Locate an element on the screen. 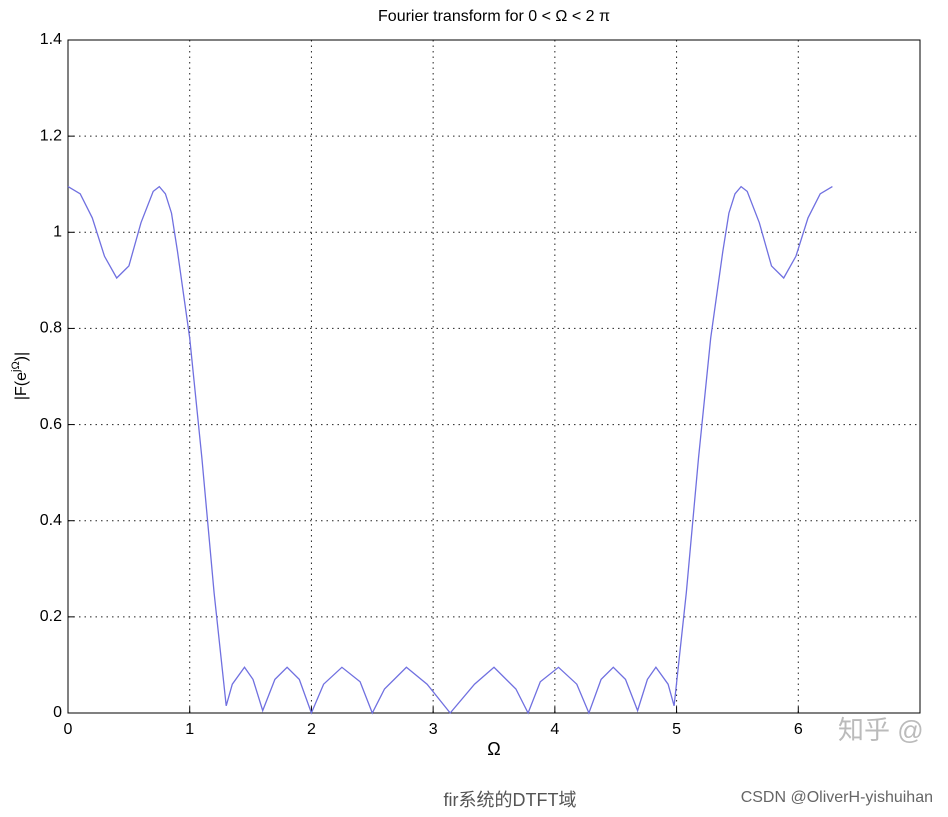  y-tick-label: 0.2 is located at coordinates (51, 616).